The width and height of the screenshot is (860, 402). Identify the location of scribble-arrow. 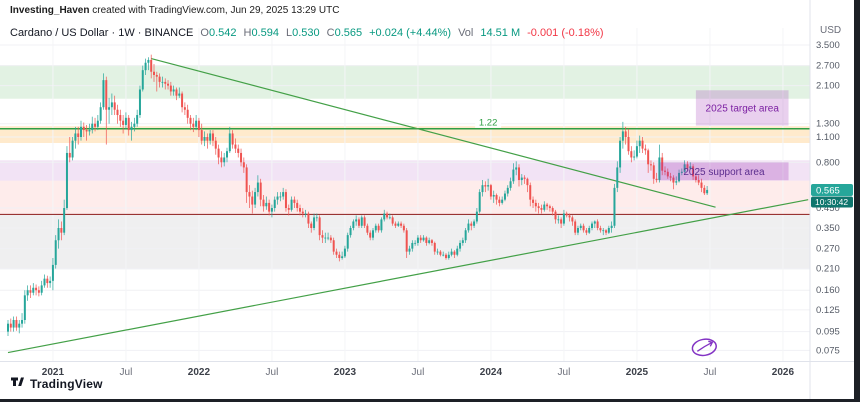
(705, 346).